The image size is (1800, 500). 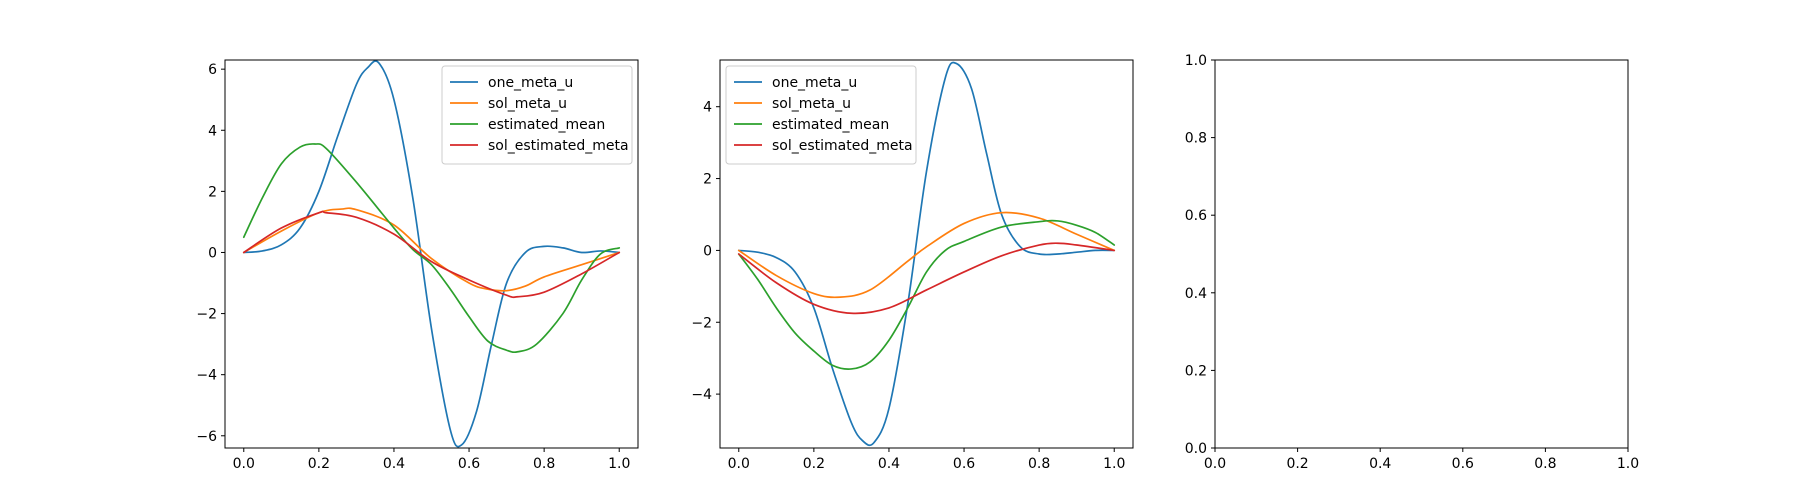 What do you see at coordinates (212, 70) in the screenshot?
I see `y-tick-label: 6` at bounding box center [212, 70].